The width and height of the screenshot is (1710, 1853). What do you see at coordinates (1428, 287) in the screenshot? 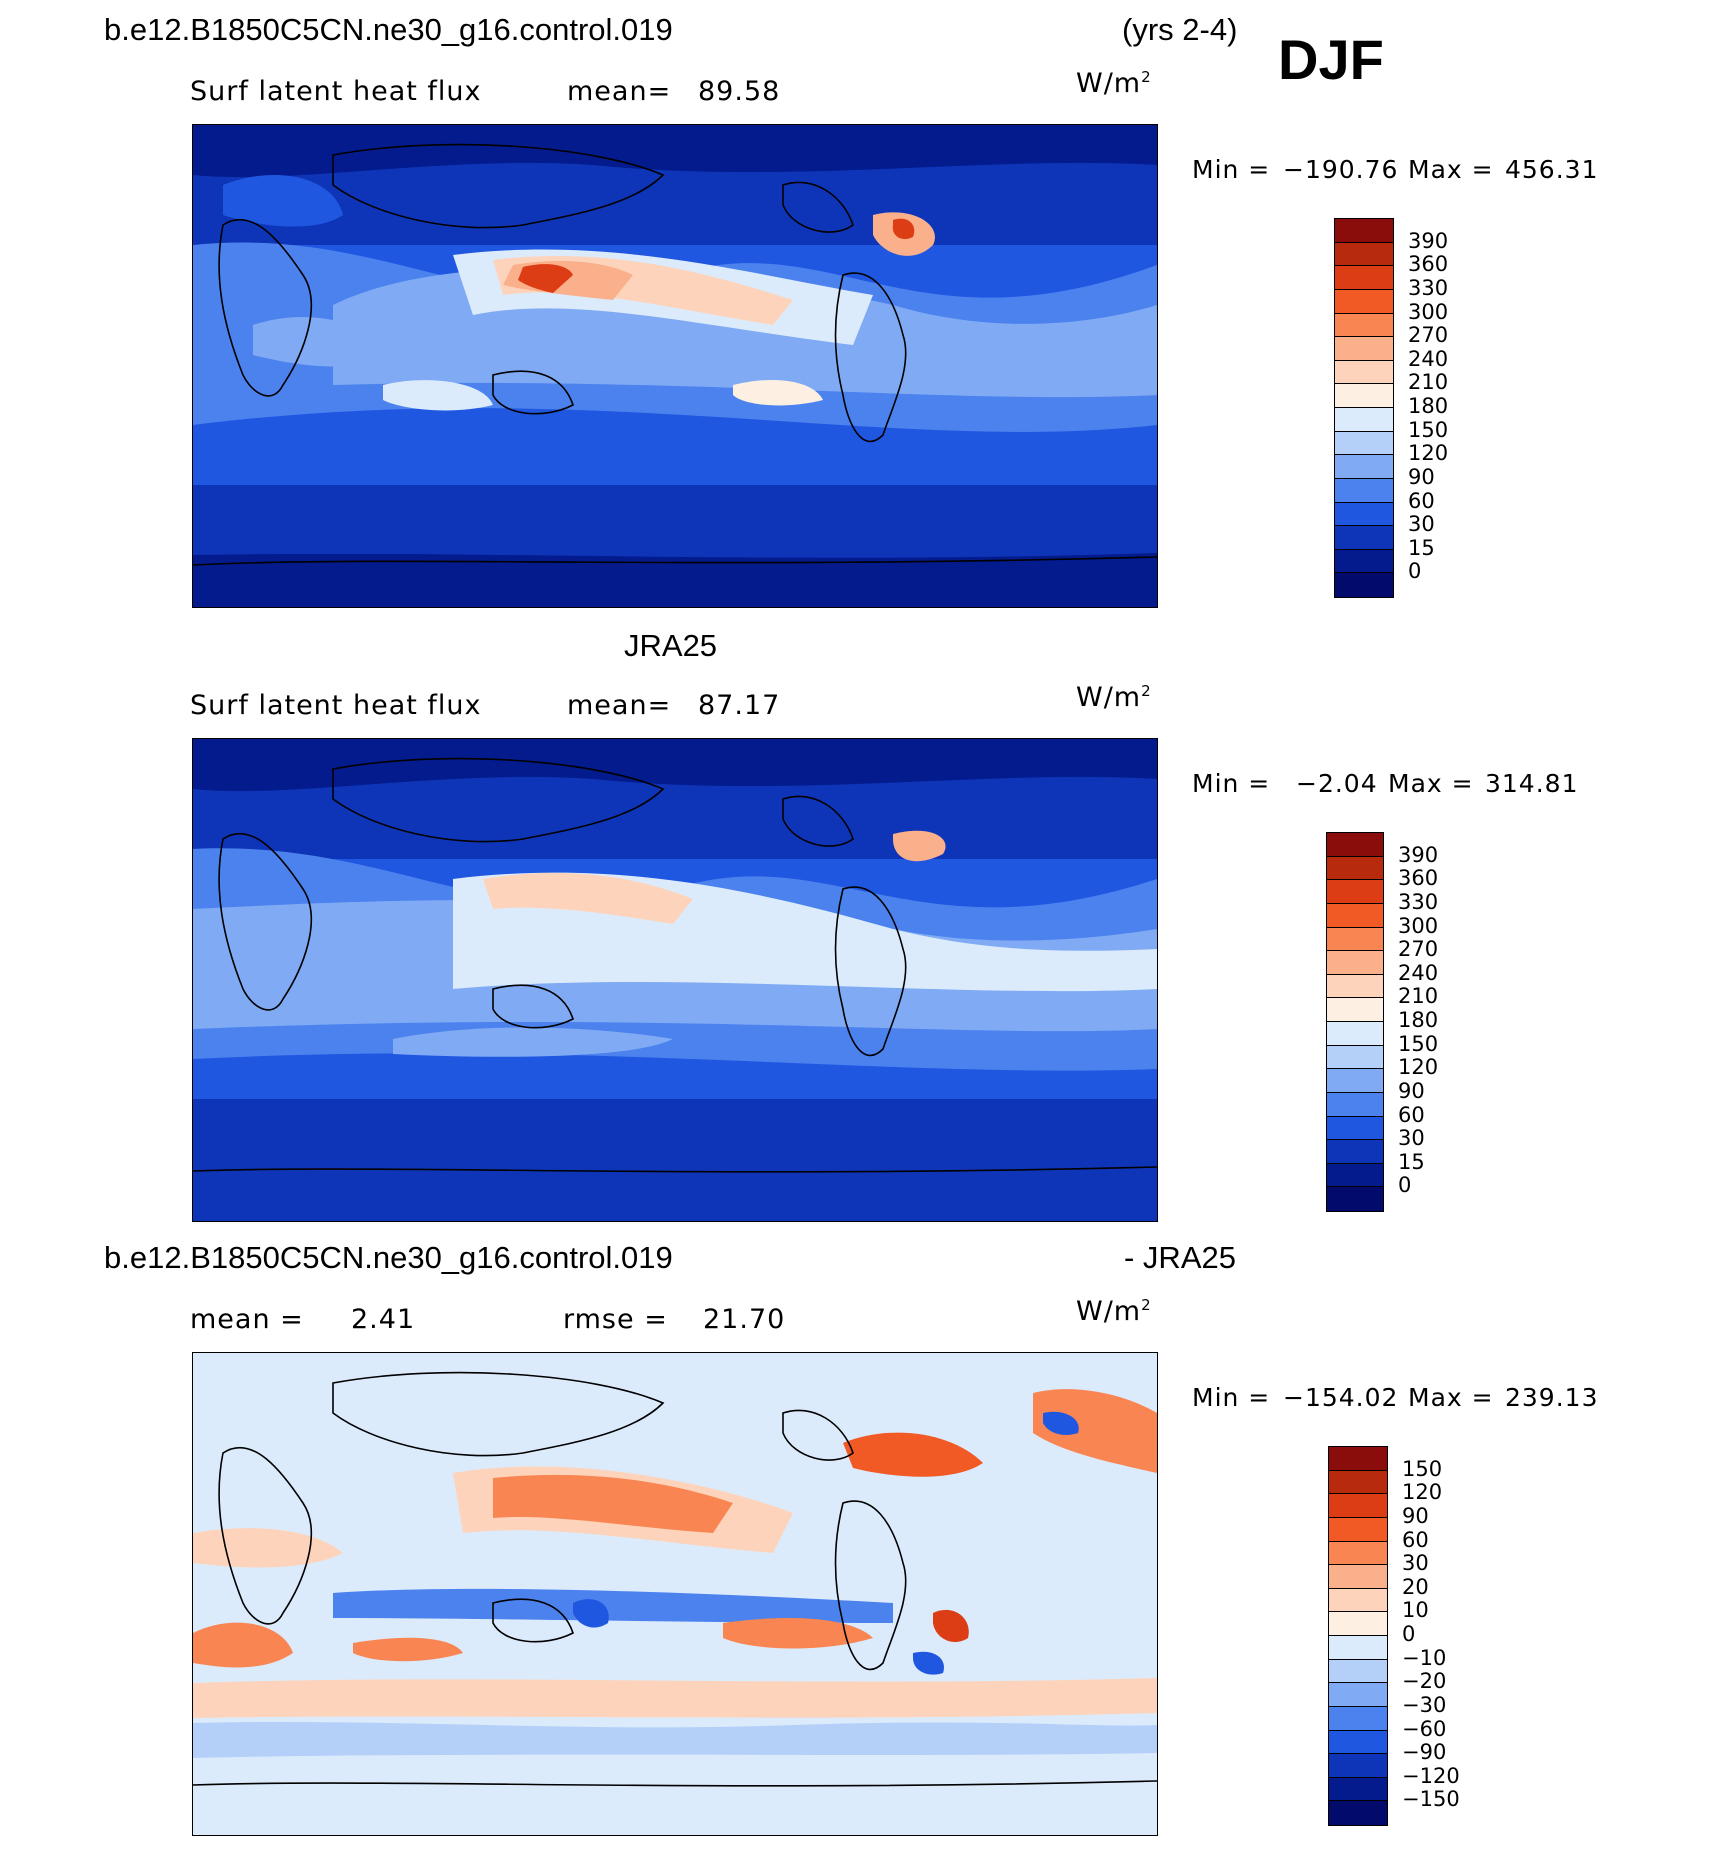
I see `panel1-colorbar-tick-label: 330` at bounding box center [1428, 287].